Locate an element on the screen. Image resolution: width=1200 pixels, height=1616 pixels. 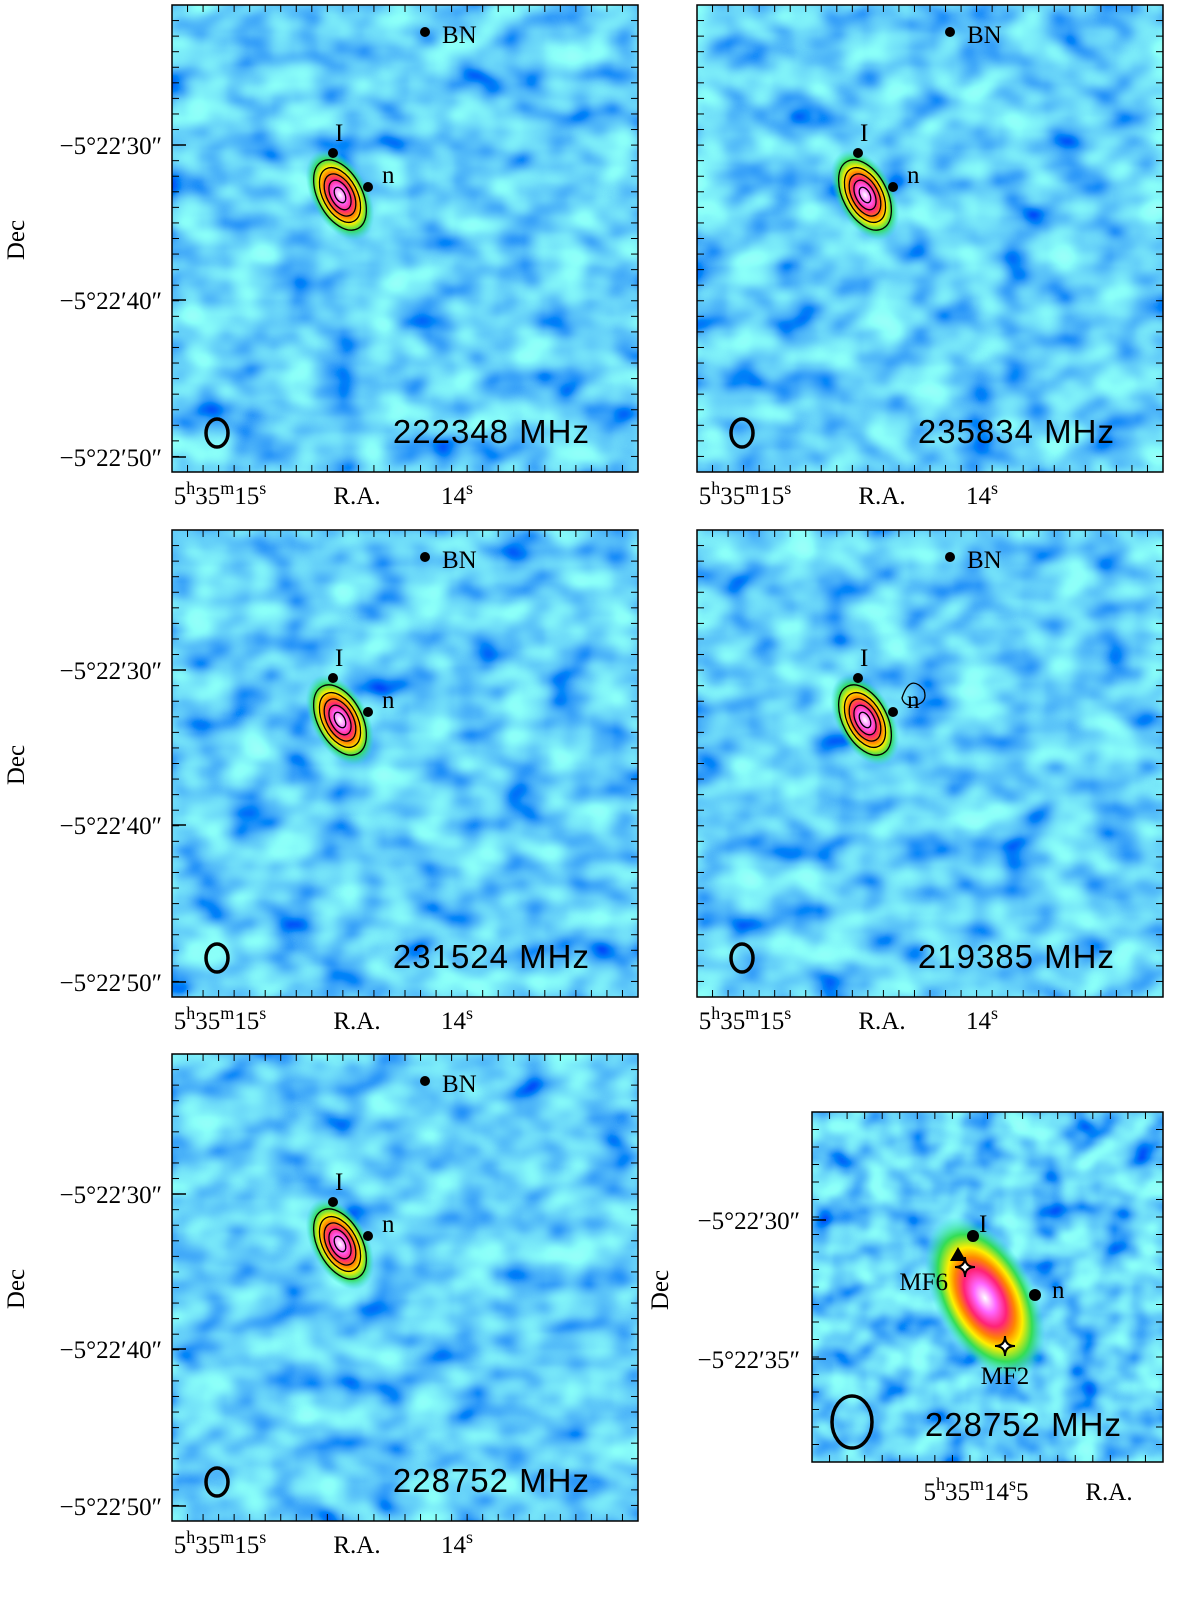
marker-star is located at coordinates (965, 1267).